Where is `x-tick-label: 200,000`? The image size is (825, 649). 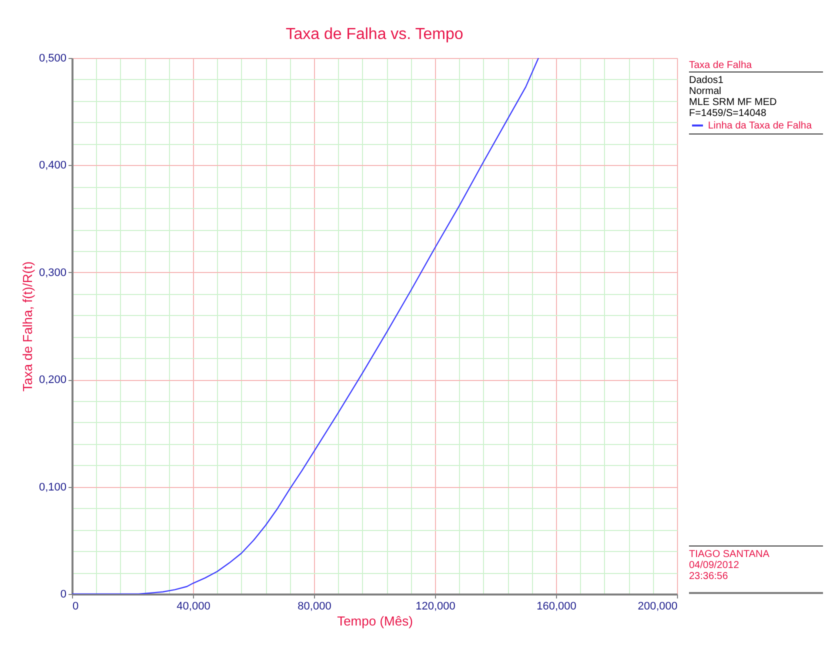 x-tick-label: 200,000 is located at coordinates (658, 606).